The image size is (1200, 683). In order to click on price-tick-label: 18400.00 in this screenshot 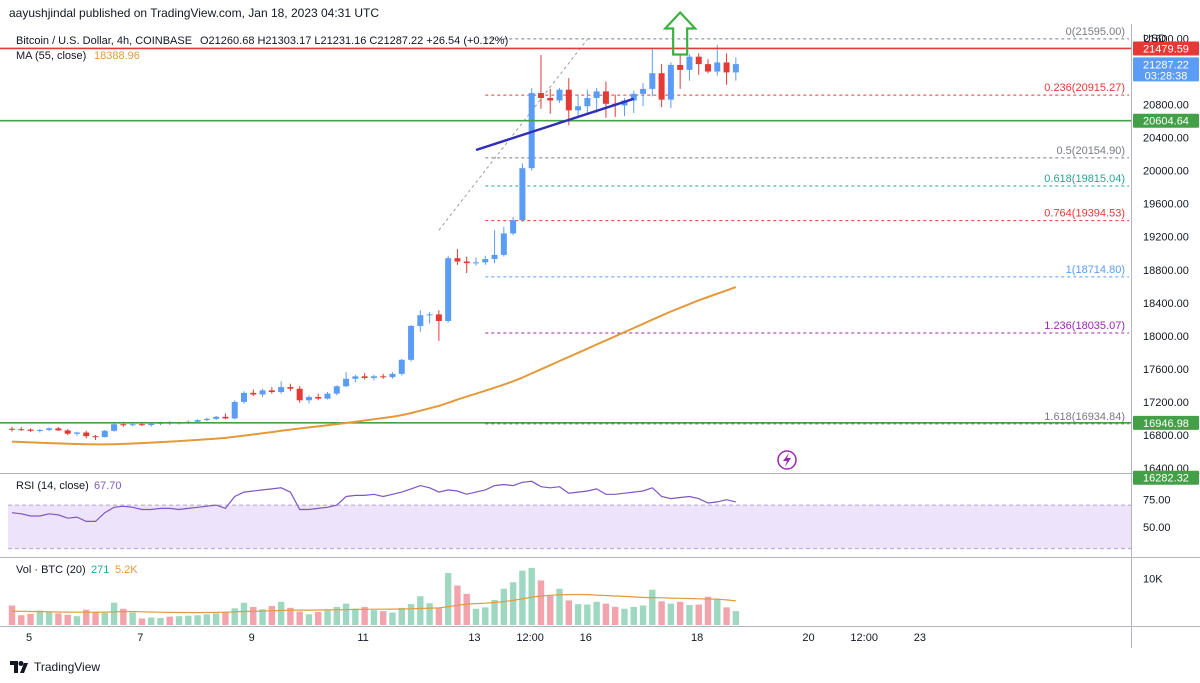, I will do `click(1166, 304)`.